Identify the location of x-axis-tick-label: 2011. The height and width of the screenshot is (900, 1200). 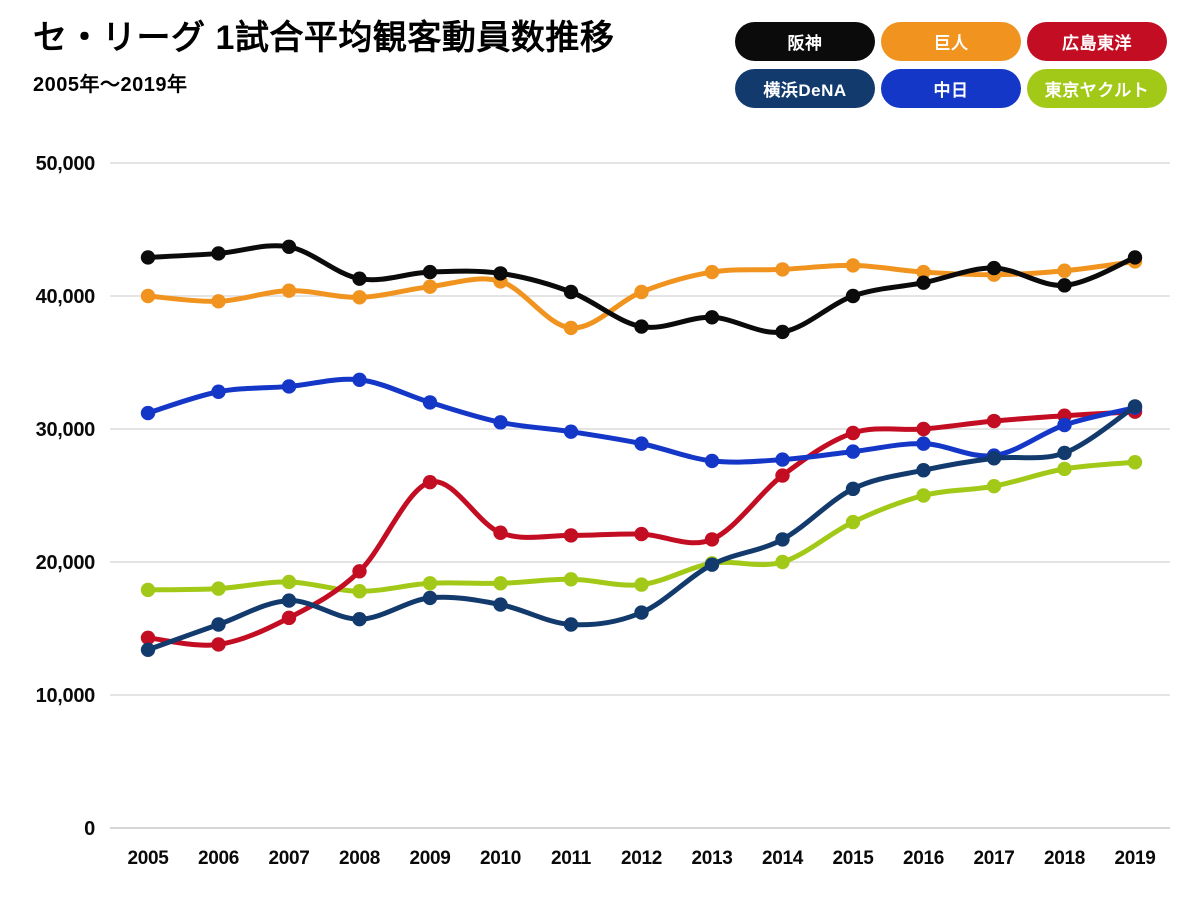
(571, 858).